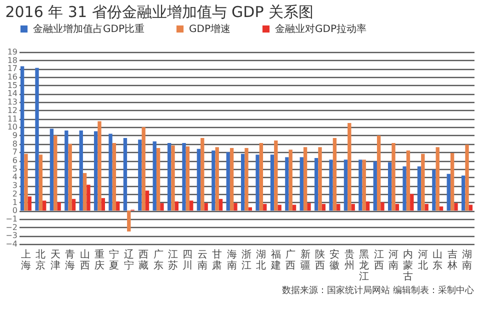 This screenshot has width=500, height=323. I want to click on legend-label: GDP增速, so click(209, 29).